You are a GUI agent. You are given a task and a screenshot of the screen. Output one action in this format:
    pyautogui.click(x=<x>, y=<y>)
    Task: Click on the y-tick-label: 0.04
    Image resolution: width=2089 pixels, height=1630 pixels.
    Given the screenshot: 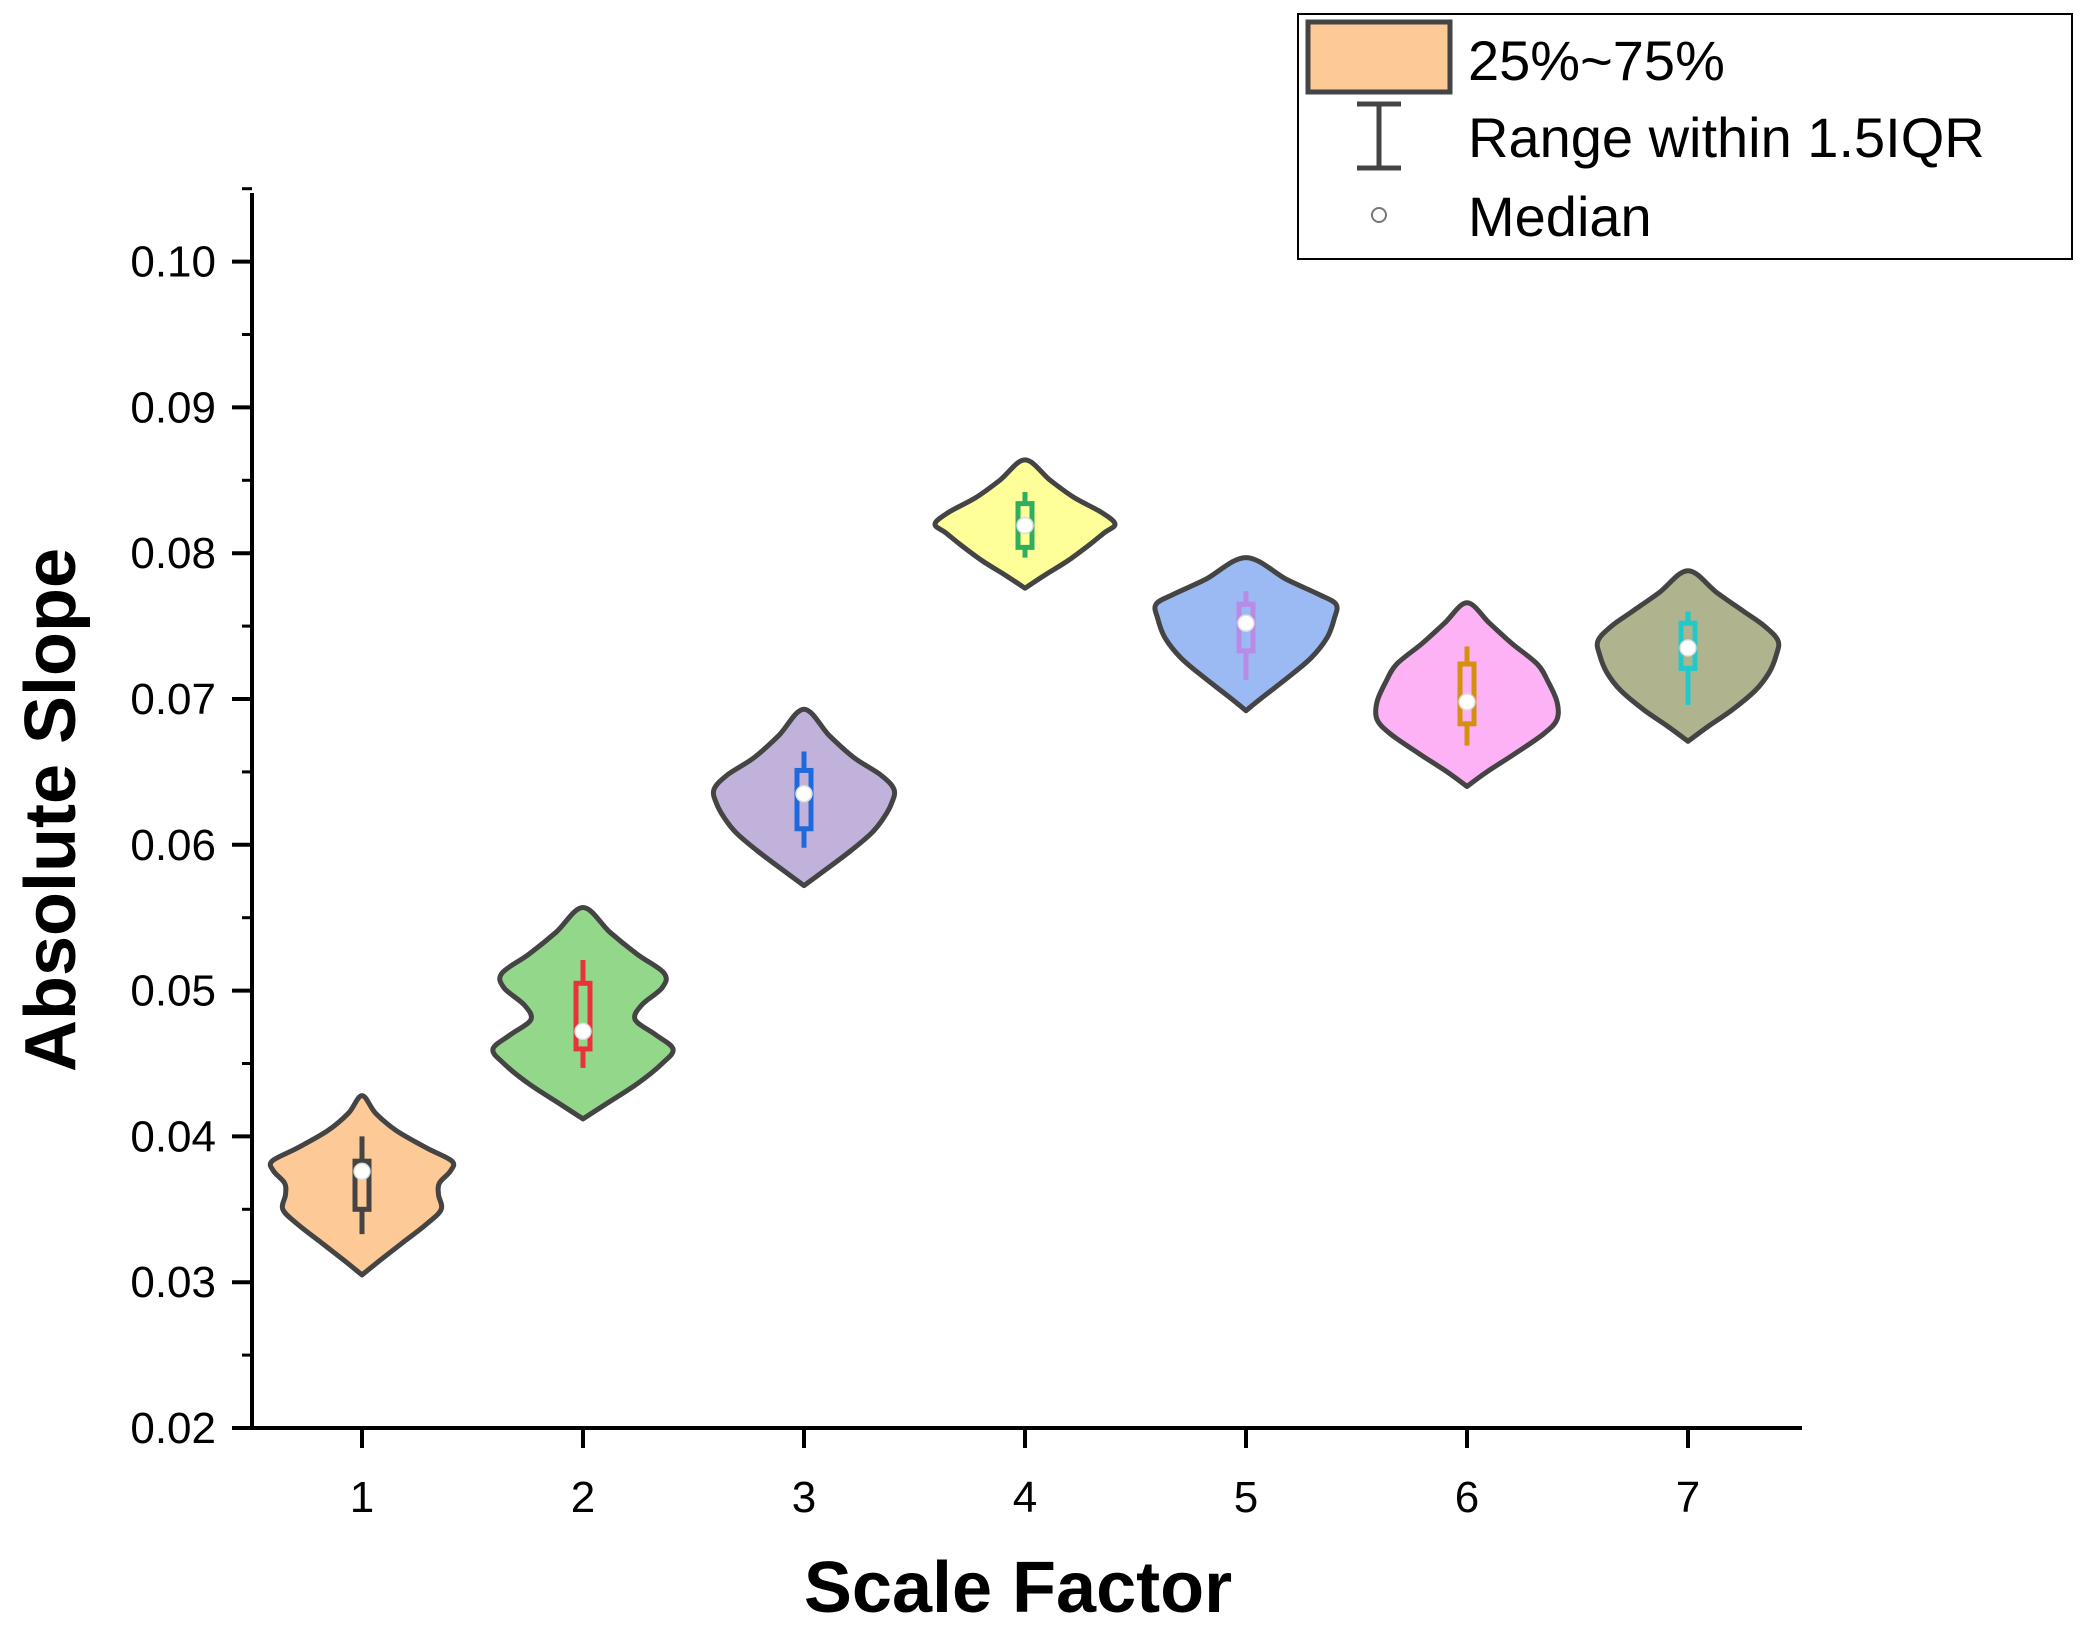 What is the action you would take?
    pyautogui.click(x=173, y=1136)
    